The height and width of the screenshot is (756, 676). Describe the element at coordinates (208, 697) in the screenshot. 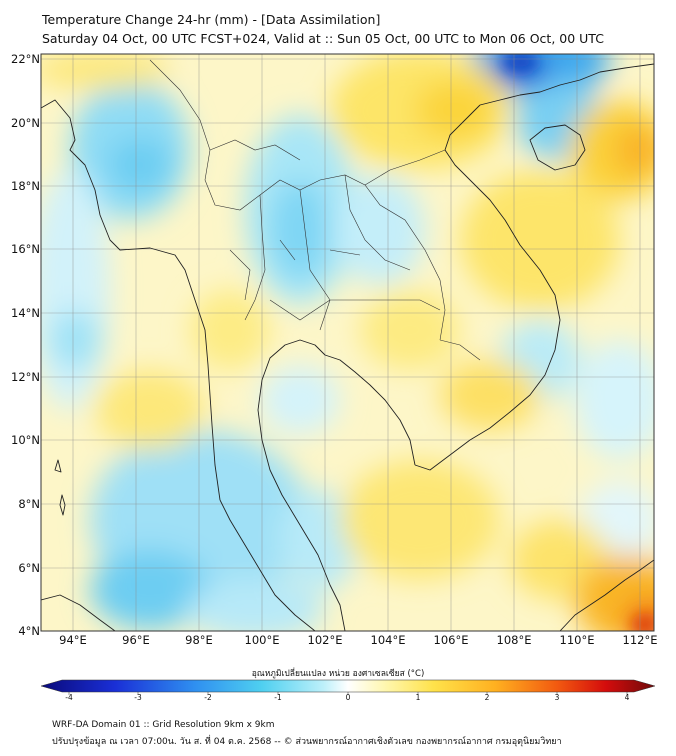

I see `colorbar-tick-label: -2` at that location.